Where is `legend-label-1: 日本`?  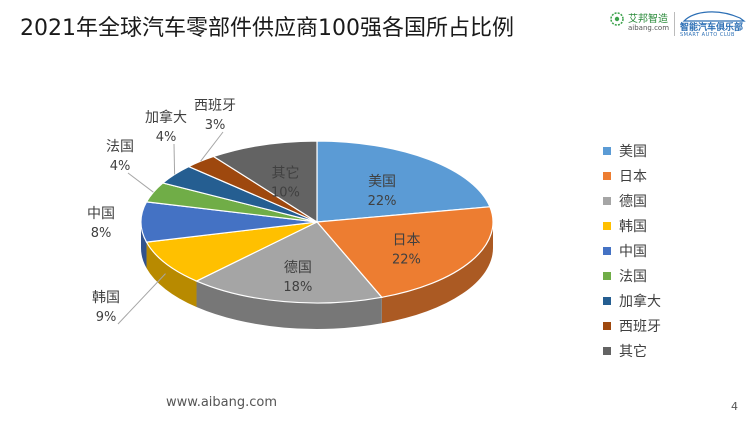
legend-label-1: 日本 is located at coordinates (633, 176).